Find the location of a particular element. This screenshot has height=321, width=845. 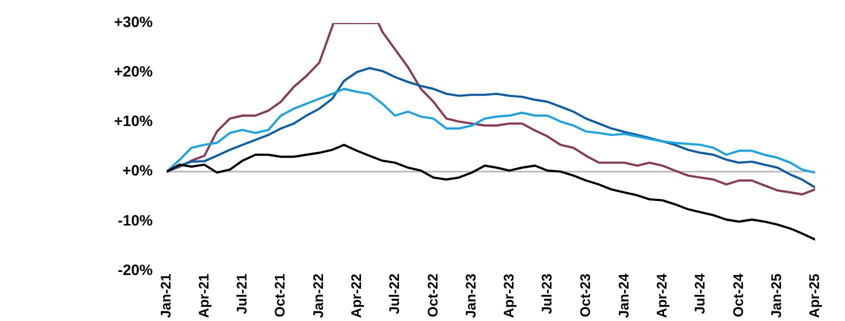

x-tick-label: Jul-24 is located at coordinates (699, 293).